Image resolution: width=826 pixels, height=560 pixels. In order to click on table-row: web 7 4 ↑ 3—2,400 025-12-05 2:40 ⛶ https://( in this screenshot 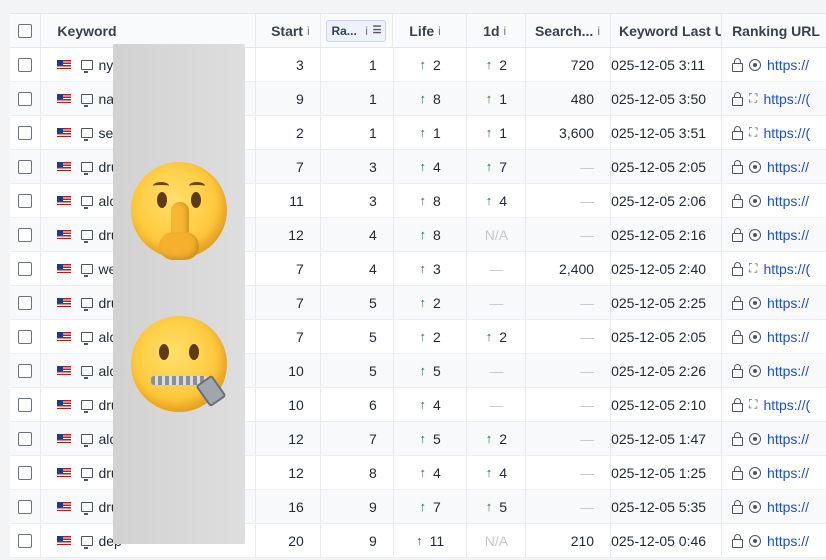, I will do `click(418, 269)`.